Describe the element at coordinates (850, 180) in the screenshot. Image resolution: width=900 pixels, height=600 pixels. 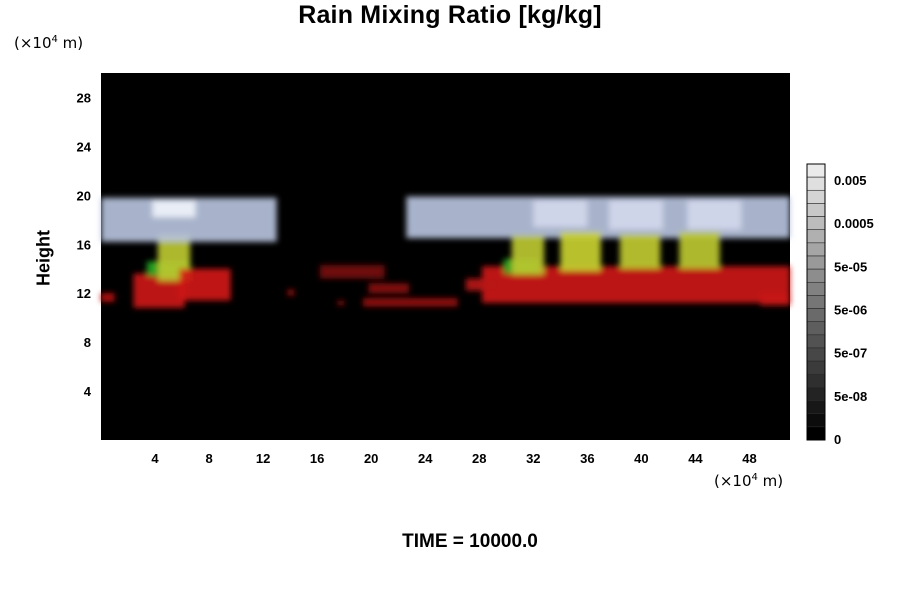
I see `colorbar-label: 0.005` at that location.